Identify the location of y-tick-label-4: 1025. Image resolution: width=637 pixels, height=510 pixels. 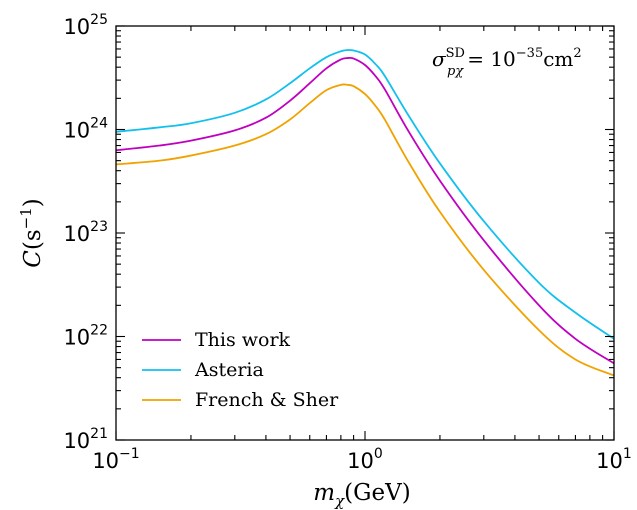
(85, 25).